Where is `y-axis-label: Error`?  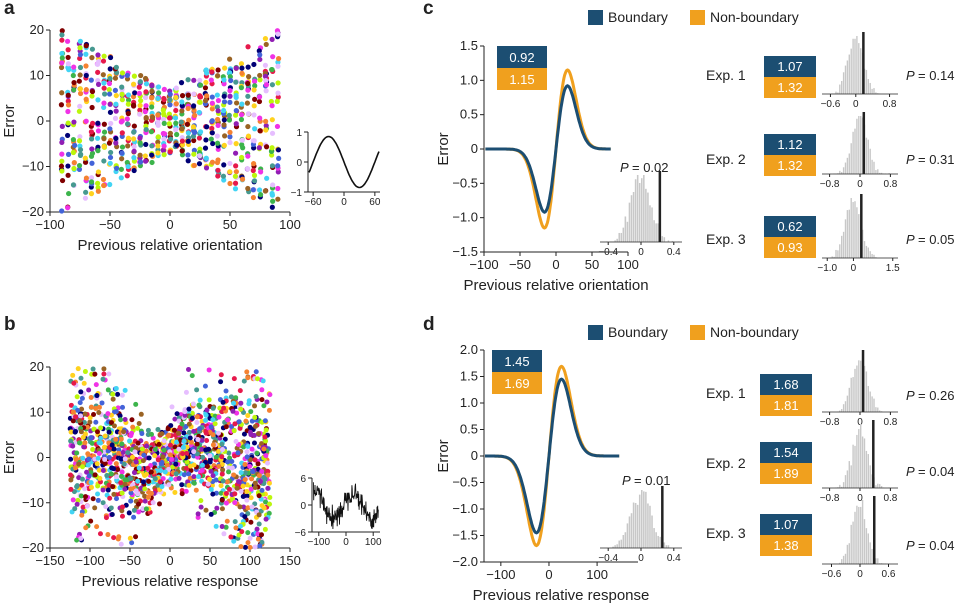
y-axis-label: Error is located at coordinates (443, 455).